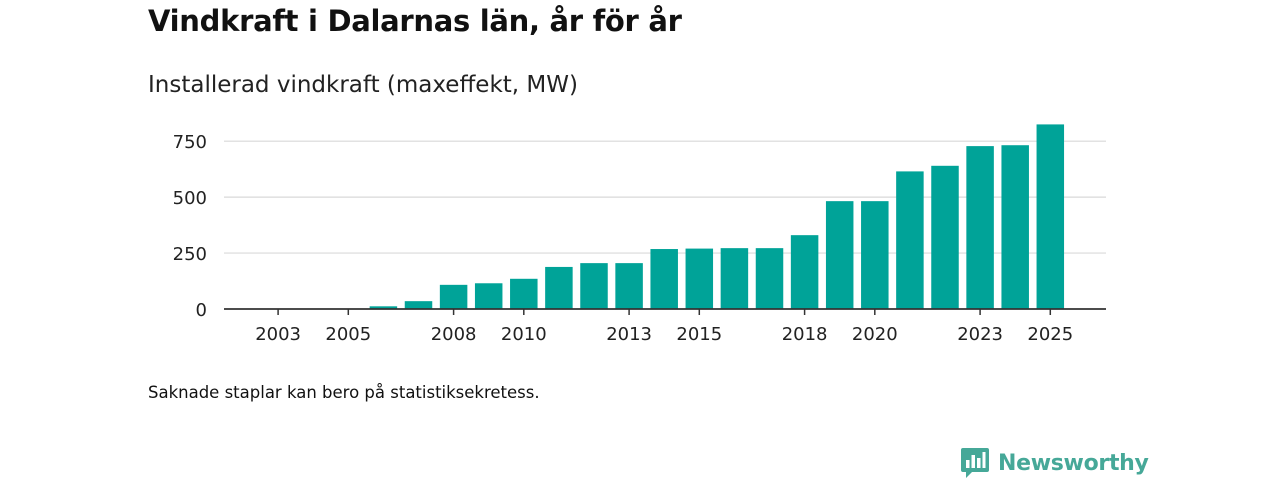 This screenshot has width=1280, height=480. Describe the element at coordinates (769, 278) in the screenshot. I see `bar-2017` at that location.